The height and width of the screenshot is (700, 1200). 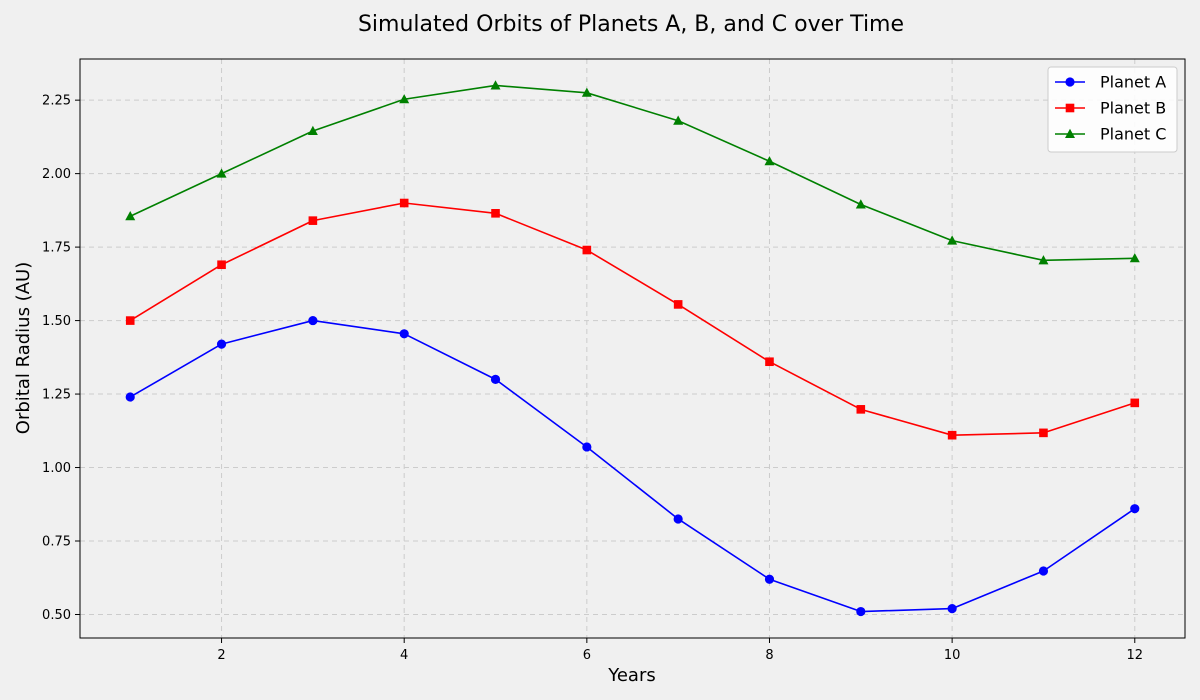 What do you see at coordinates (221, 655) in the screenshot?
I see `x-tick-label: 2` at bounding box center [221, 655].